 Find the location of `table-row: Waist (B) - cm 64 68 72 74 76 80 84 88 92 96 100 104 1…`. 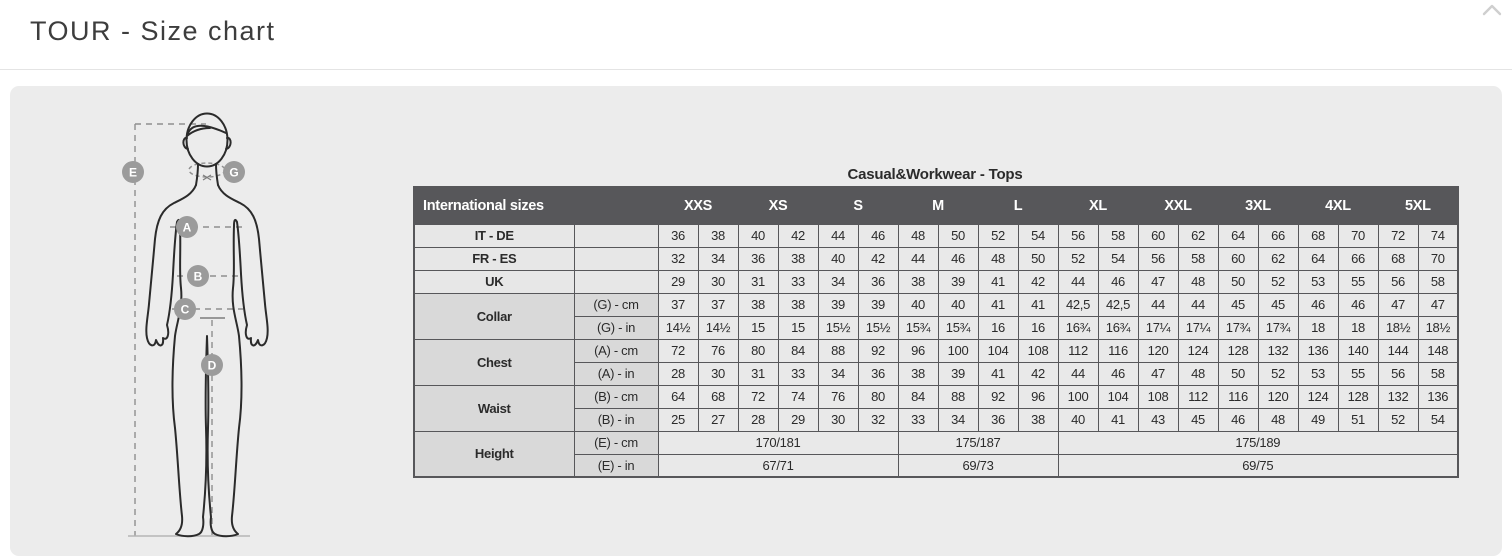

table-row: Waist (B) - cm 64 68 72 74 76 80 84 88 92 96 100 104 1… is located at coordinates (936, 408).